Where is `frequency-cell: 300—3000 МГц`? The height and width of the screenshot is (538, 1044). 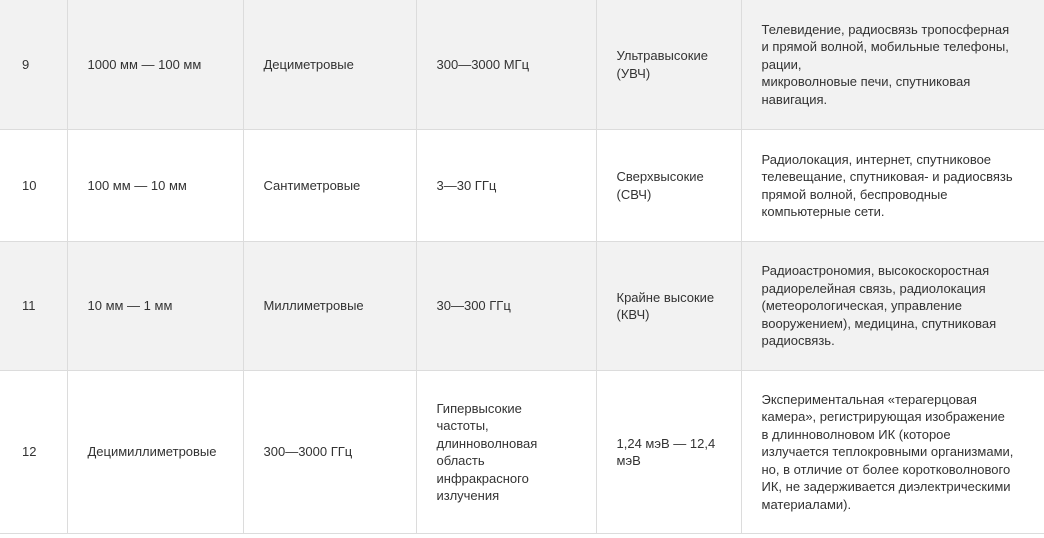
frequency-cell: 300—3000 МГц is located at coordinates (506, 65).